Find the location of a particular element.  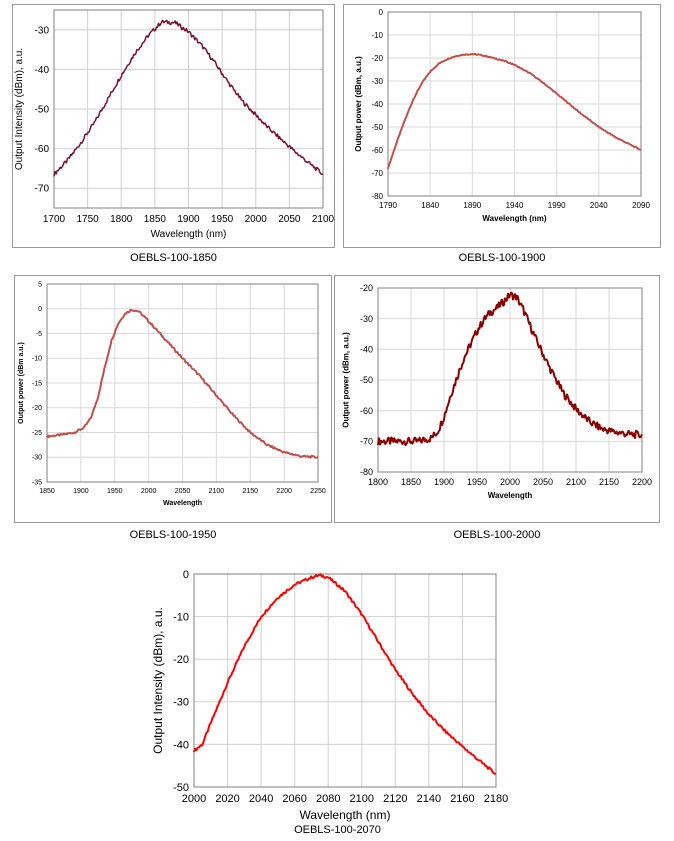

chart-caption: OEBLS-100-1850 is located at coordinates (173, 258).